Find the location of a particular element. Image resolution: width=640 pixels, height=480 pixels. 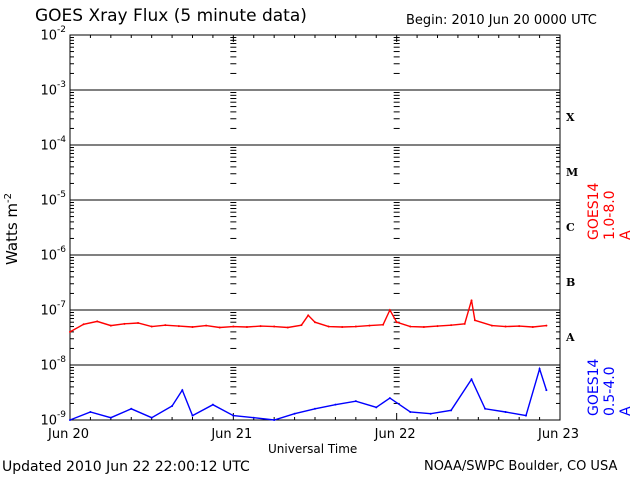

flare-class-label: X is located at coordinates (570, 117).